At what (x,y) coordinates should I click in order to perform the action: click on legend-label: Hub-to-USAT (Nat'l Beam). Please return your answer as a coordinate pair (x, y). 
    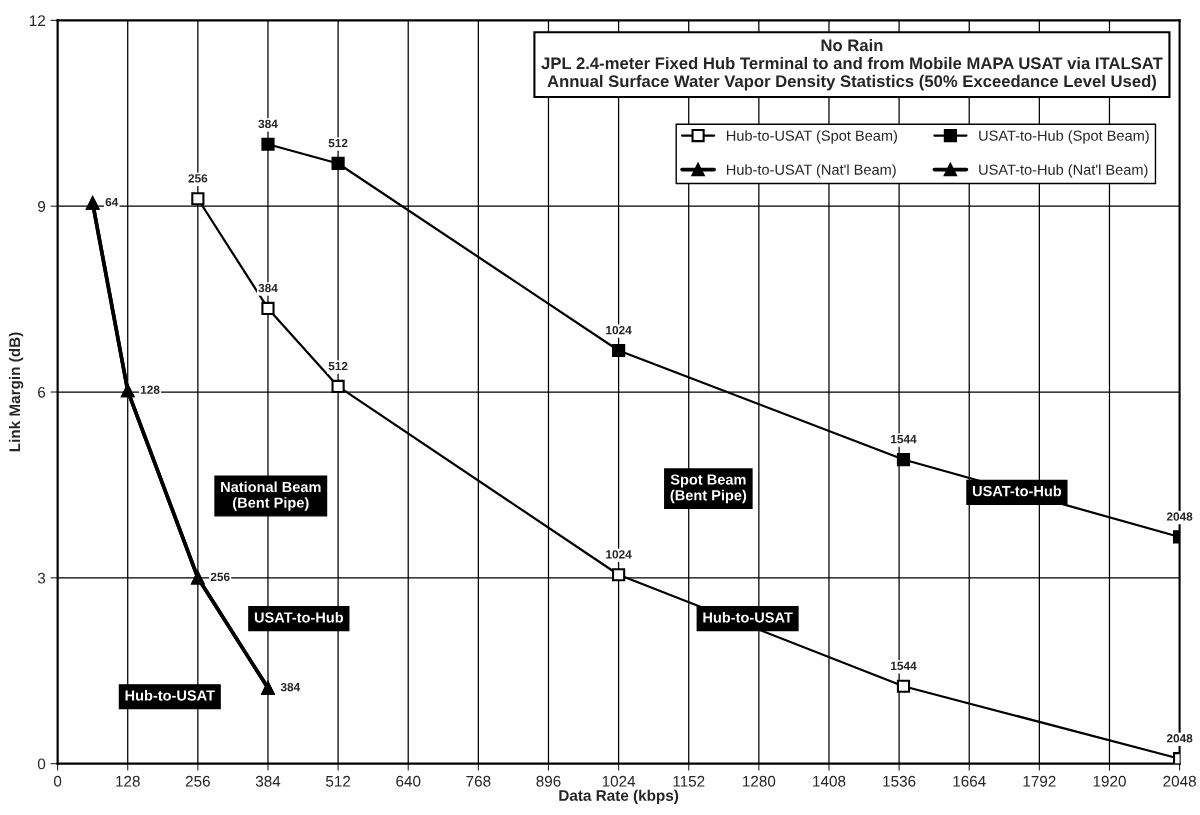
    Looking at the image, I should click on (811, 171).